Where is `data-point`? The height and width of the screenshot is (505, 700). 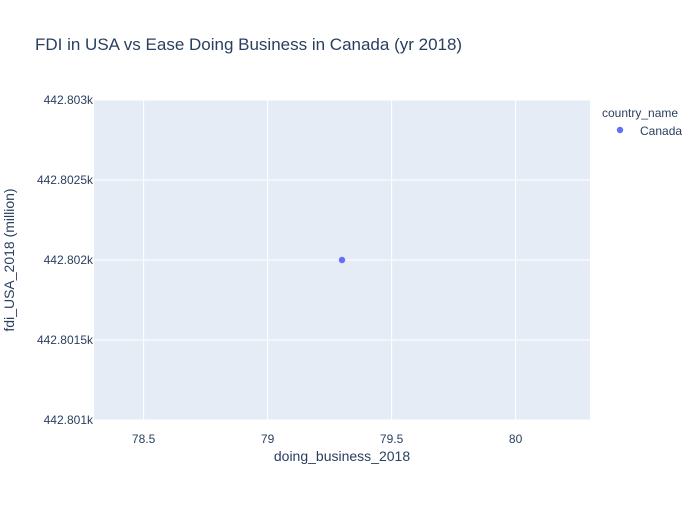 data-point is located at coordinates (342, 260).